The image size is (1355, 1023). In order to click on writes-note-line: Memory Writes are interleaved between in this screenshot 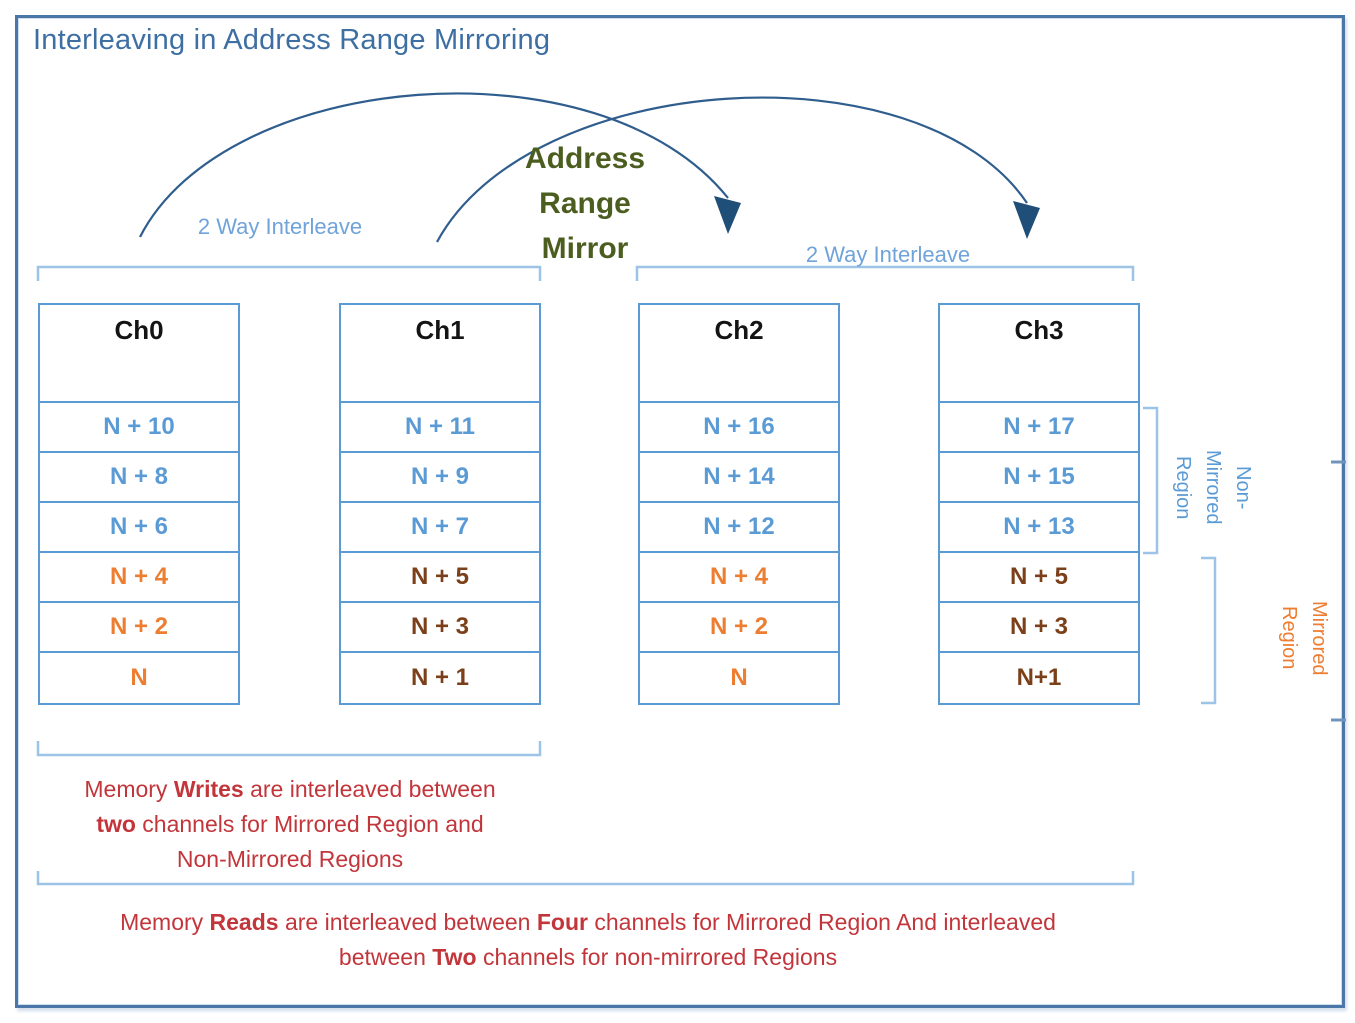, I will do `click(290, 789)`.